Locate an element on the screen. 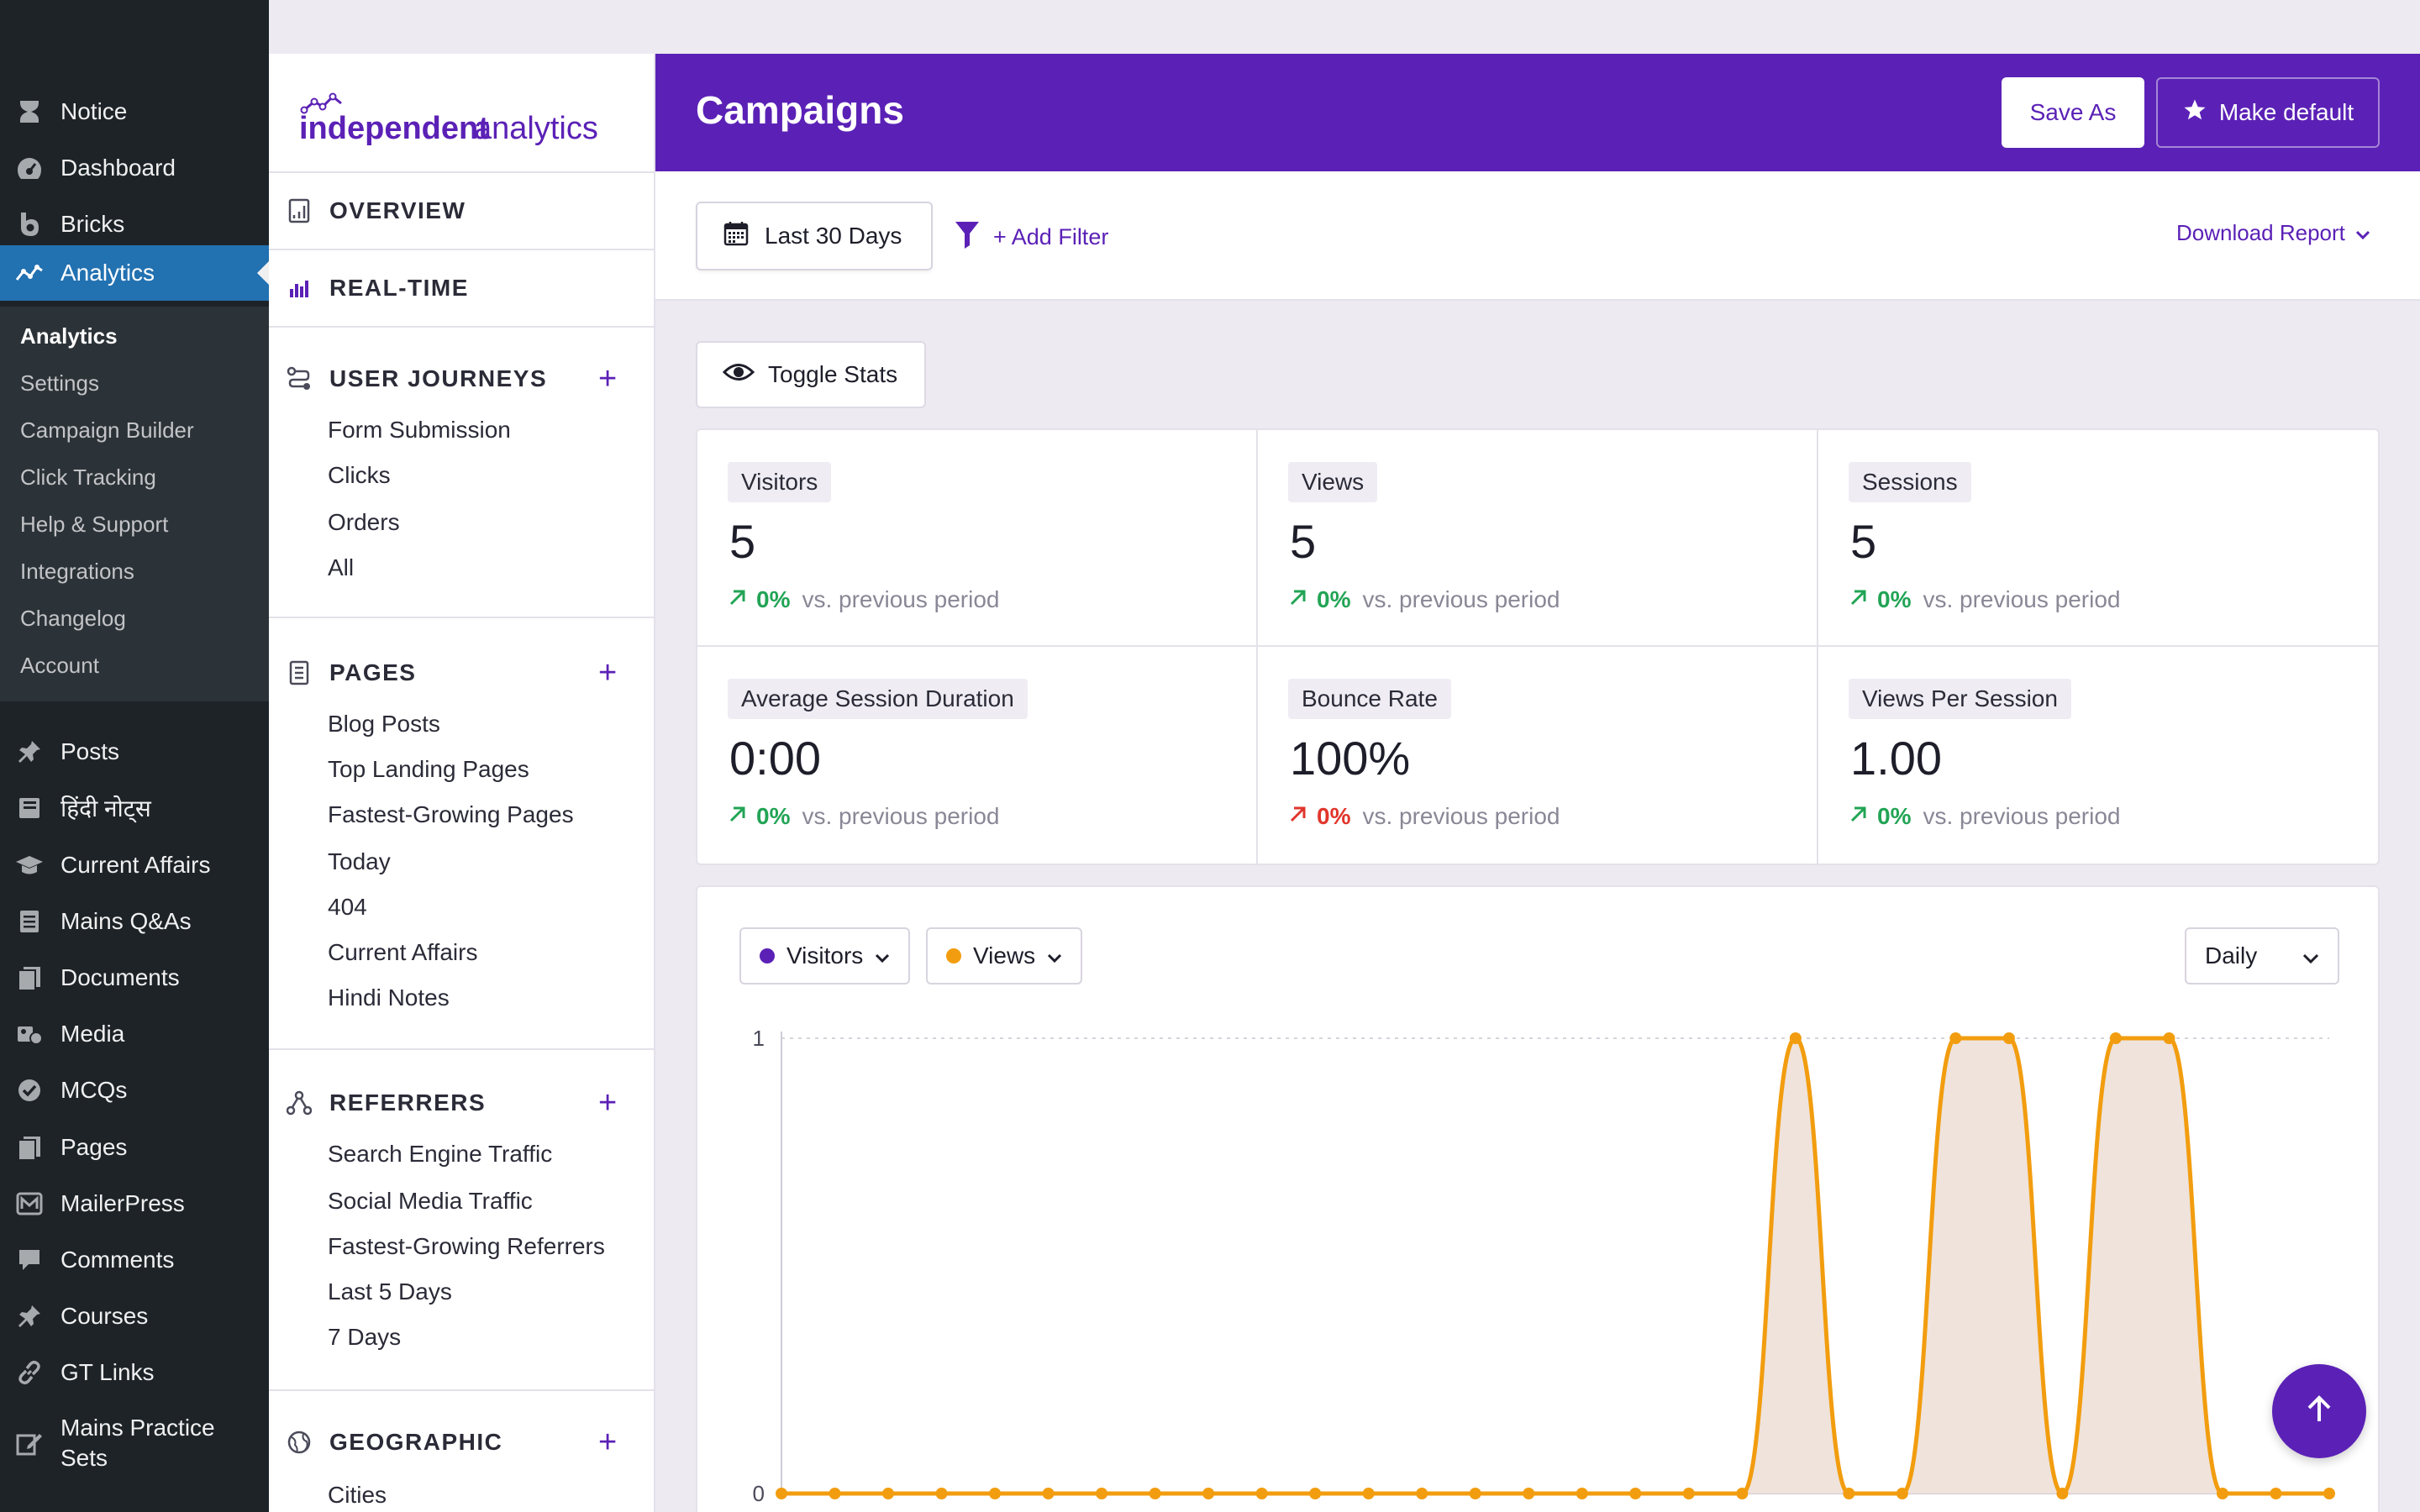 The width and height of the screenshot is (2420, 1512). wp-menu-label: GT Links is located at coordinates (107, 1372).